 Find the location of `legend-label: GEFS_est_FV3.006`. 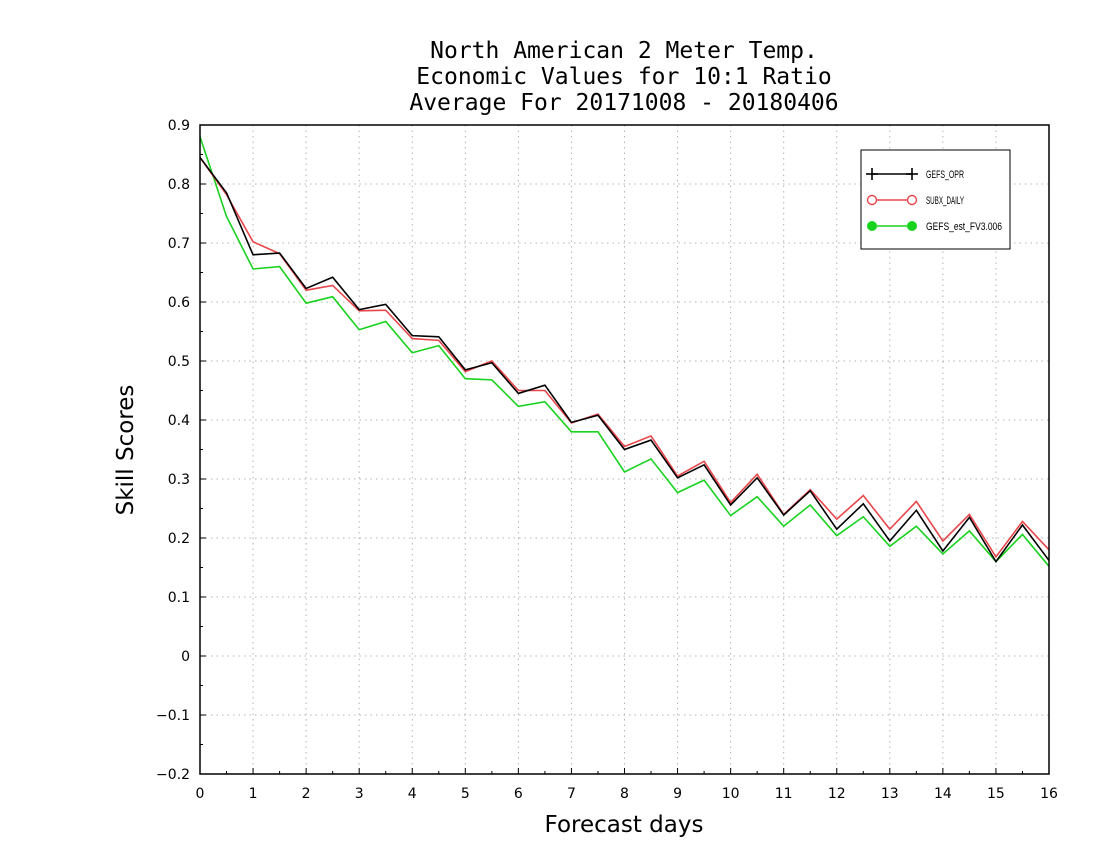

legend-label: GEFS_est_FV3.006 is located at coordinates (964, 227).